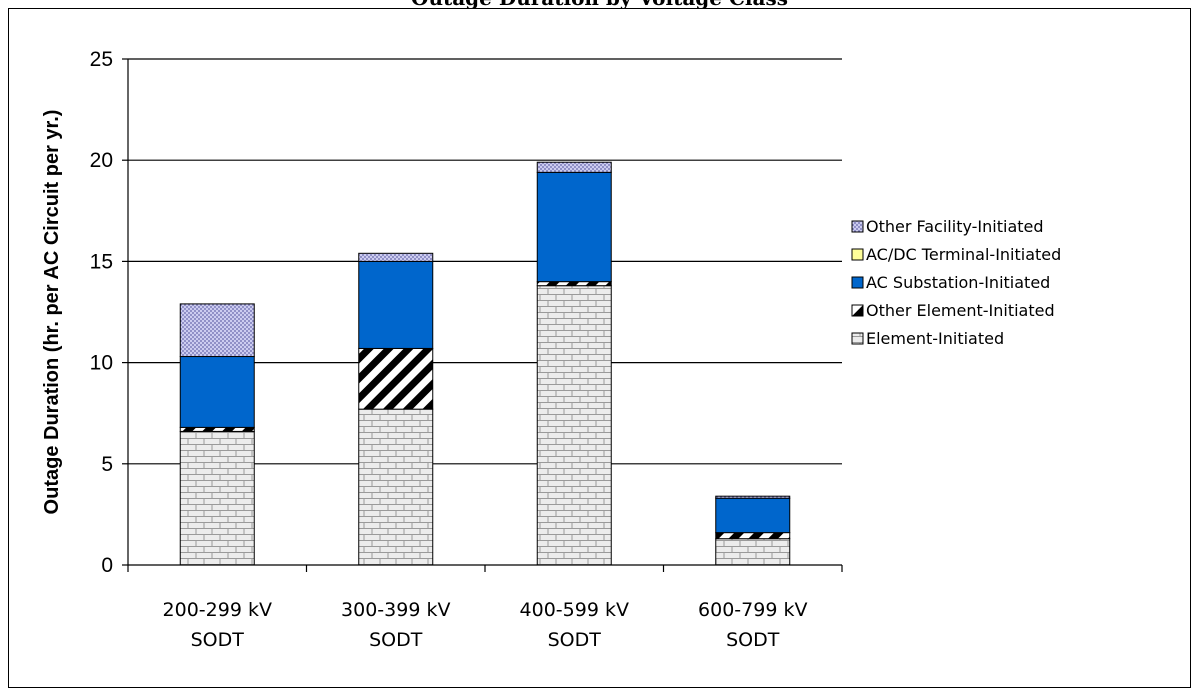  Describe the element at coordinates (101, 363) in the screenshot. I see `y-tick-label: 10` at that location.